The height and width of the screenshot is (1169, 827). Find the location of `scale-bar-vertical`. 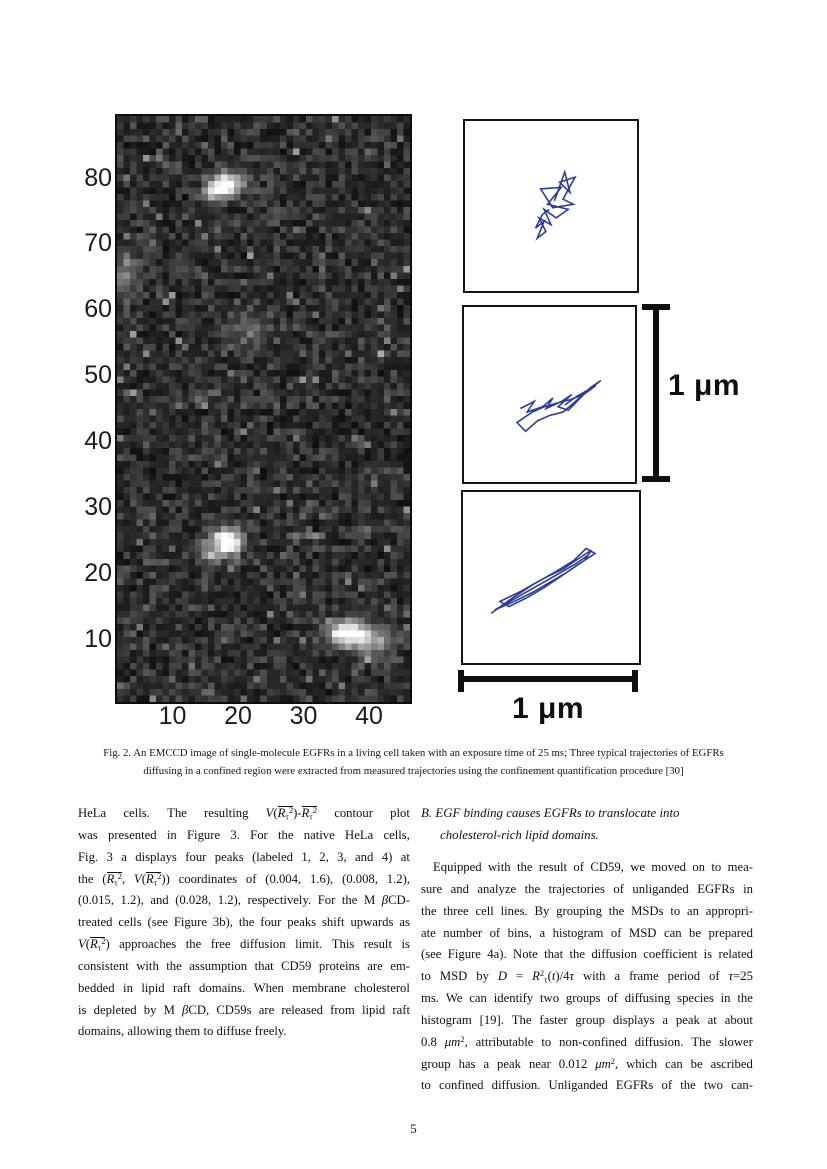

scale-bar-vertical is located at coordinates (656, 393).